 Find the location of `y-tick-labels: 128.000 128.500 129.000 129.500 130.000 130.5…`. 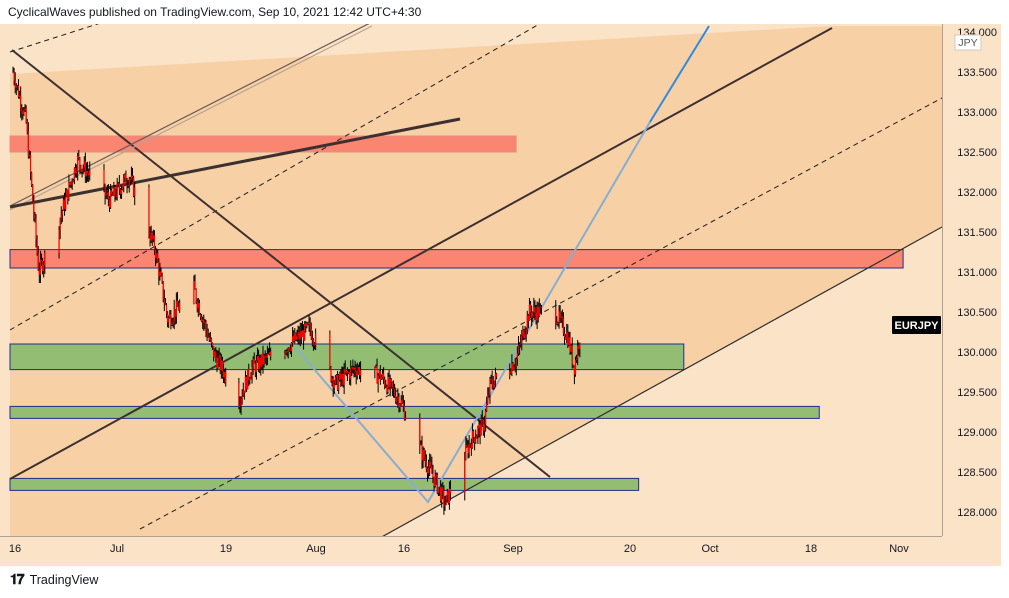

y-tick-labels: 128.000 128.500 129.000 129.500 130.000 130.5… is located at coordinates (977, 273).